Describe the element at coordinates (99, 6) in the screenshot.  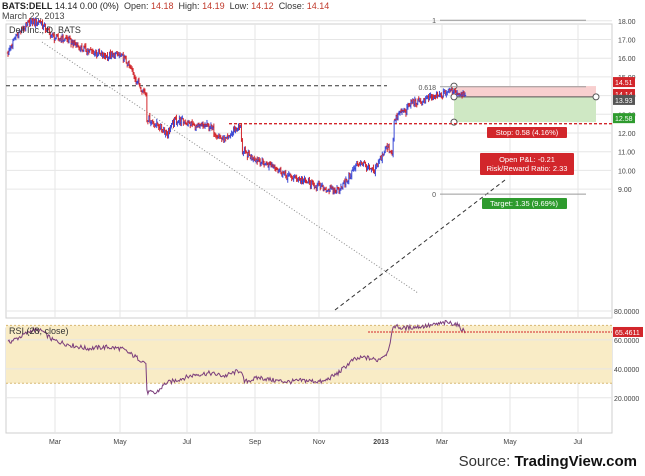
I see `price-change: 0.00 (0%)` at that location.